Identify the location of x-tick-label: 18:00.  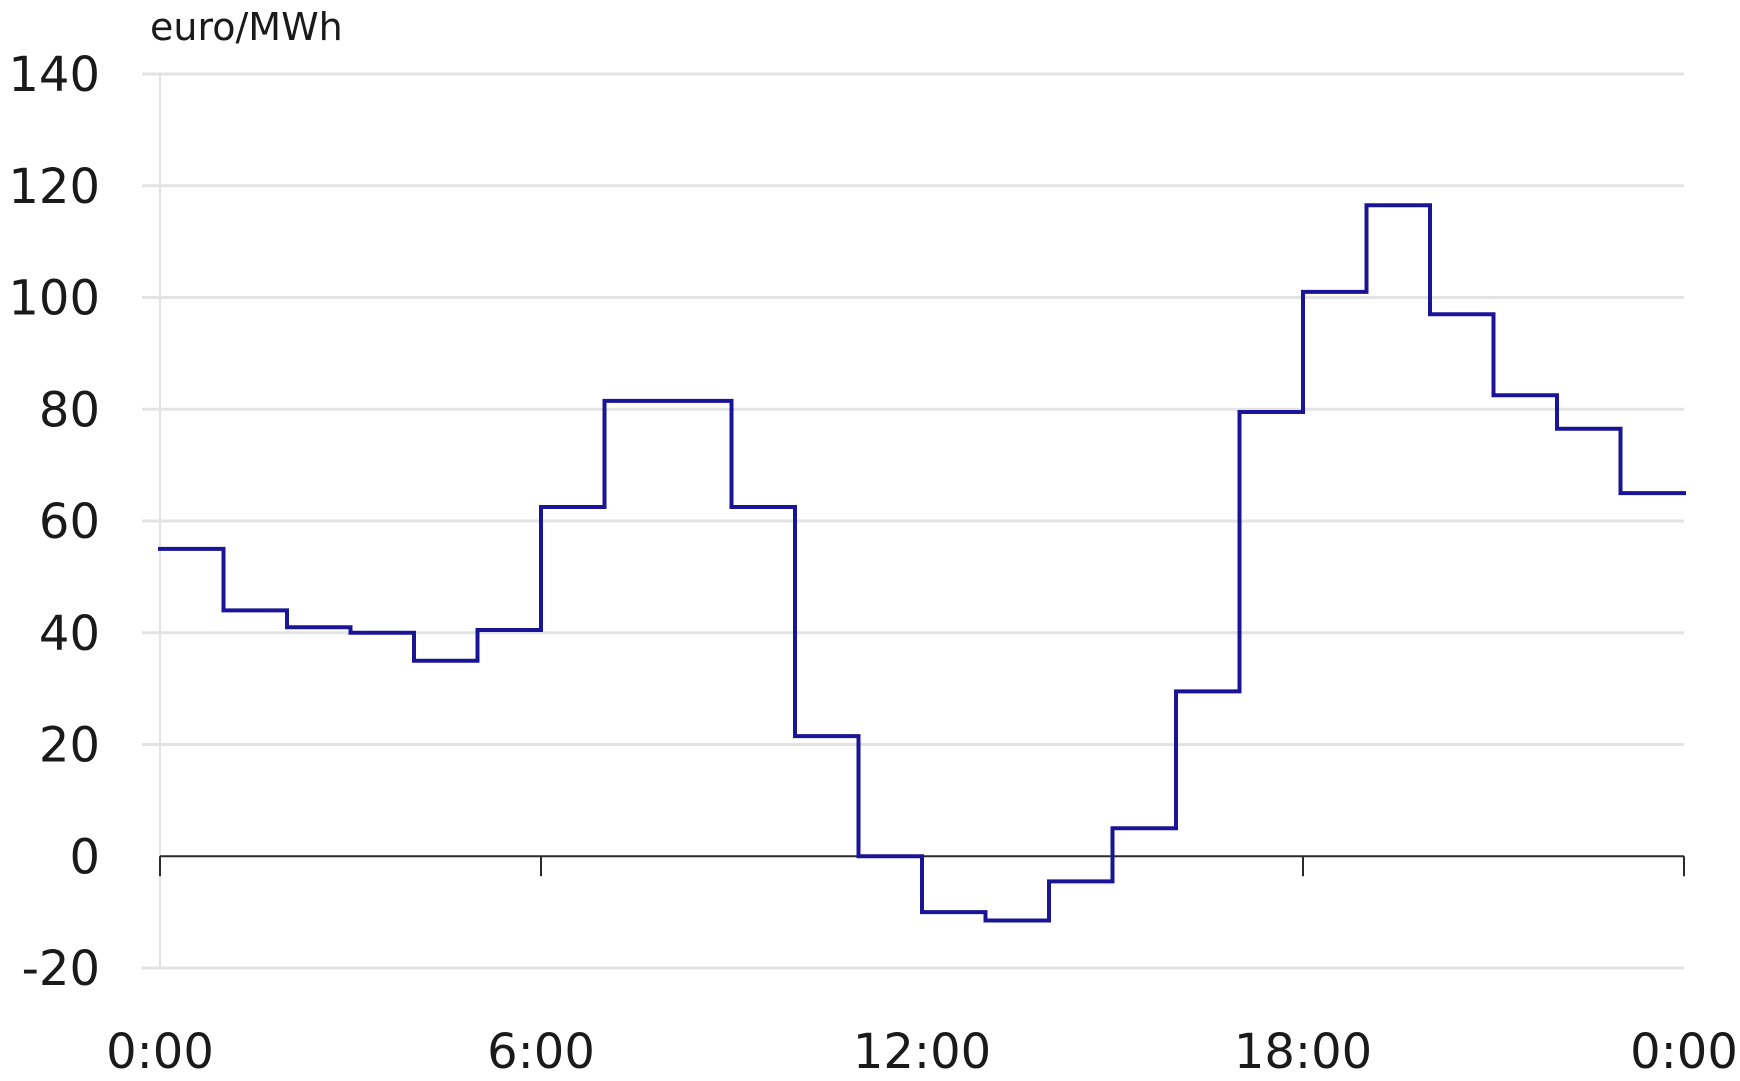
(1303, 1050).